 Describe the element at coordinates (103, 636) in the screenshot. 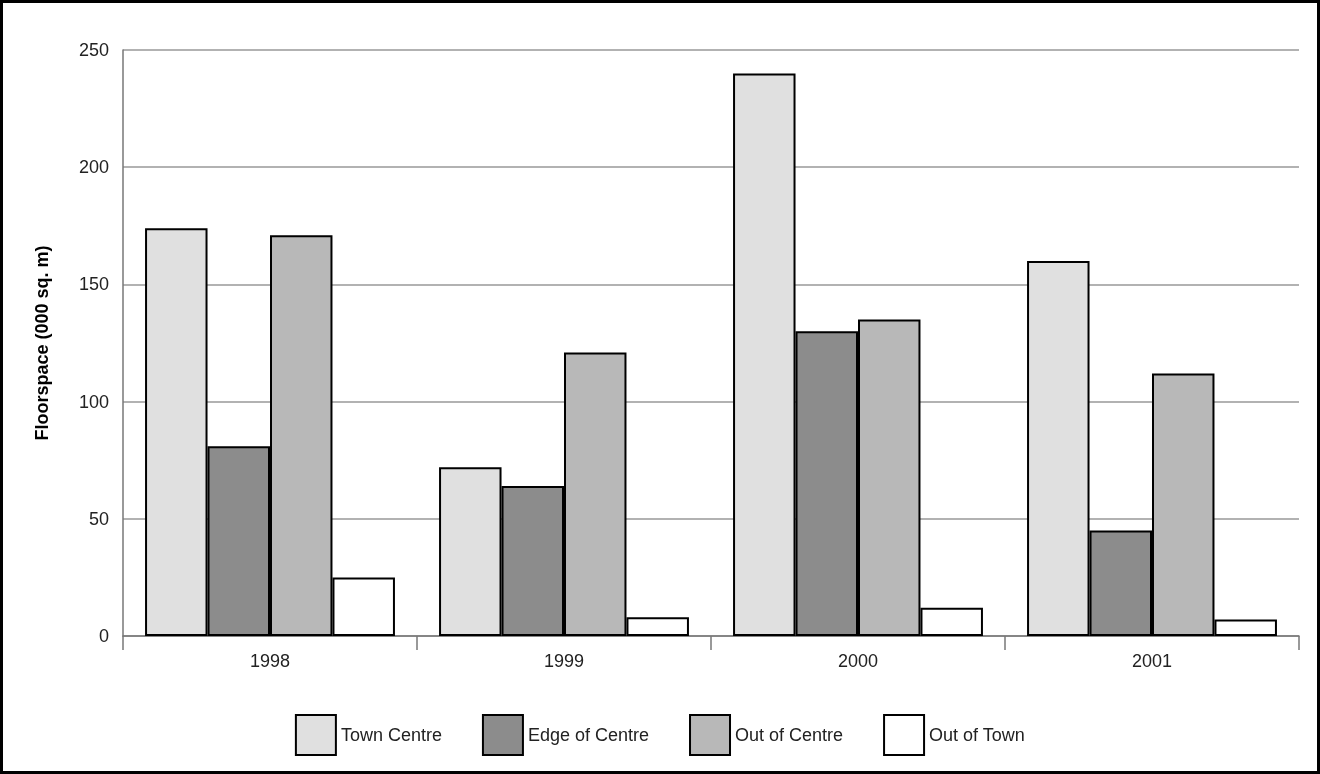

I see `y-tick-label: 0` at that location.